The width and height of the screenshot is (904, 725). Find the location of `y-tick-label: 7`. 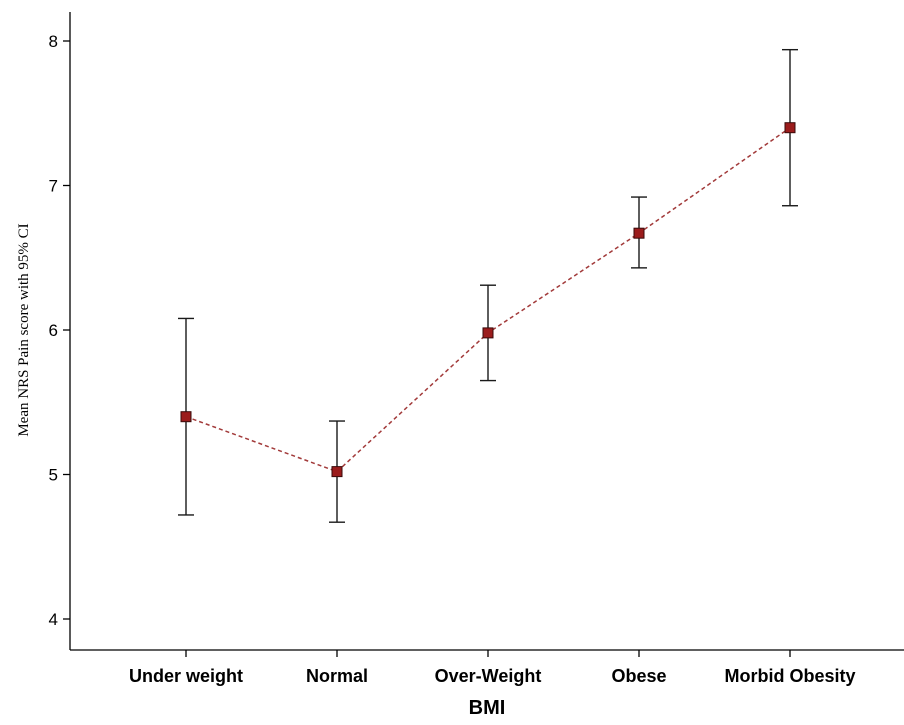

y-tick-label: 7 is located at coordinates (53, 186).